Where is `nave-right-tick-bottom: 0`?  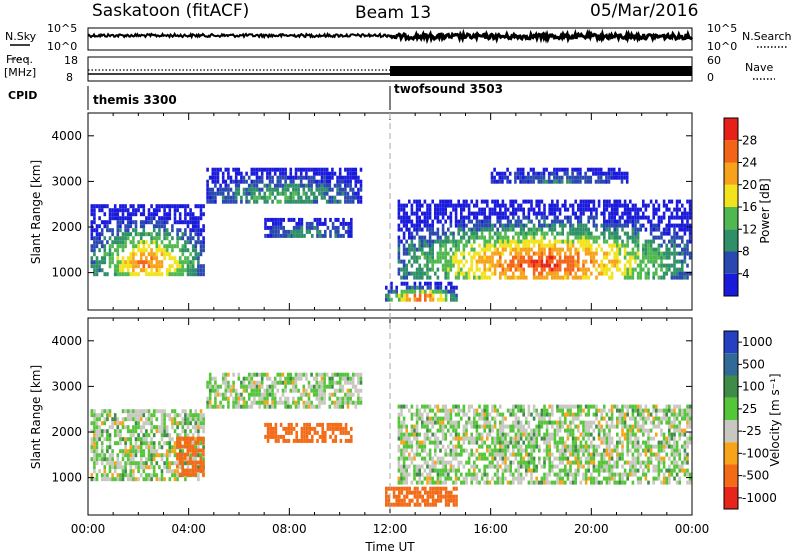
nave-right-tick-bottom: 0 is located at coordinates (710, 77).